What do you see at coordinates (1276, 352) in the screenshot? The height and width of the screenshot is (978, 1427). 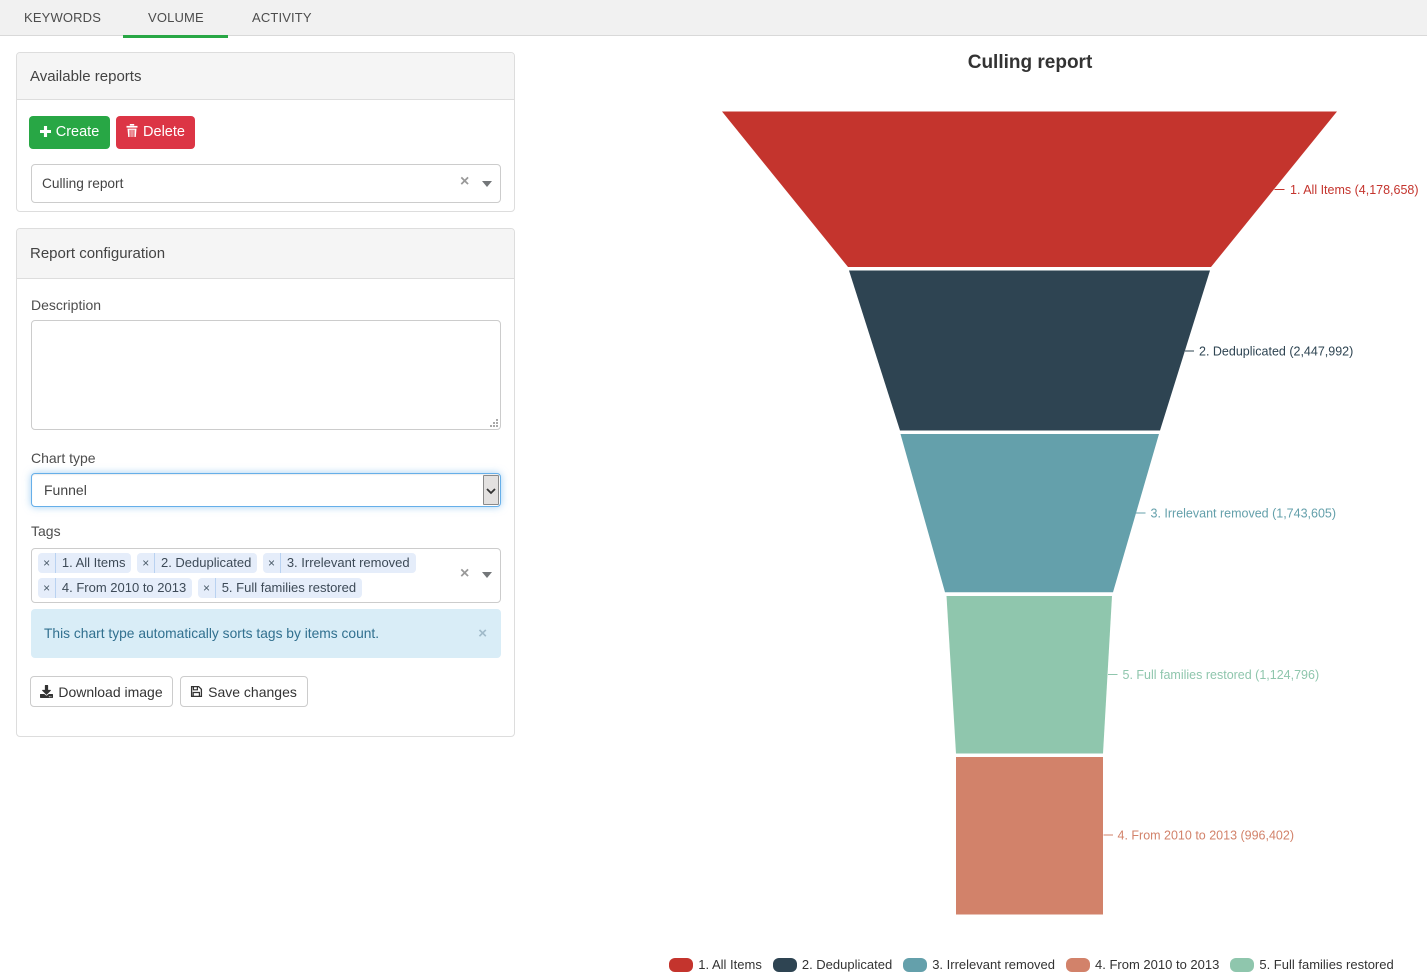 I see `svg-text: 2. Deduplicated (2,447,992)` at bounding box center [1276, 352].